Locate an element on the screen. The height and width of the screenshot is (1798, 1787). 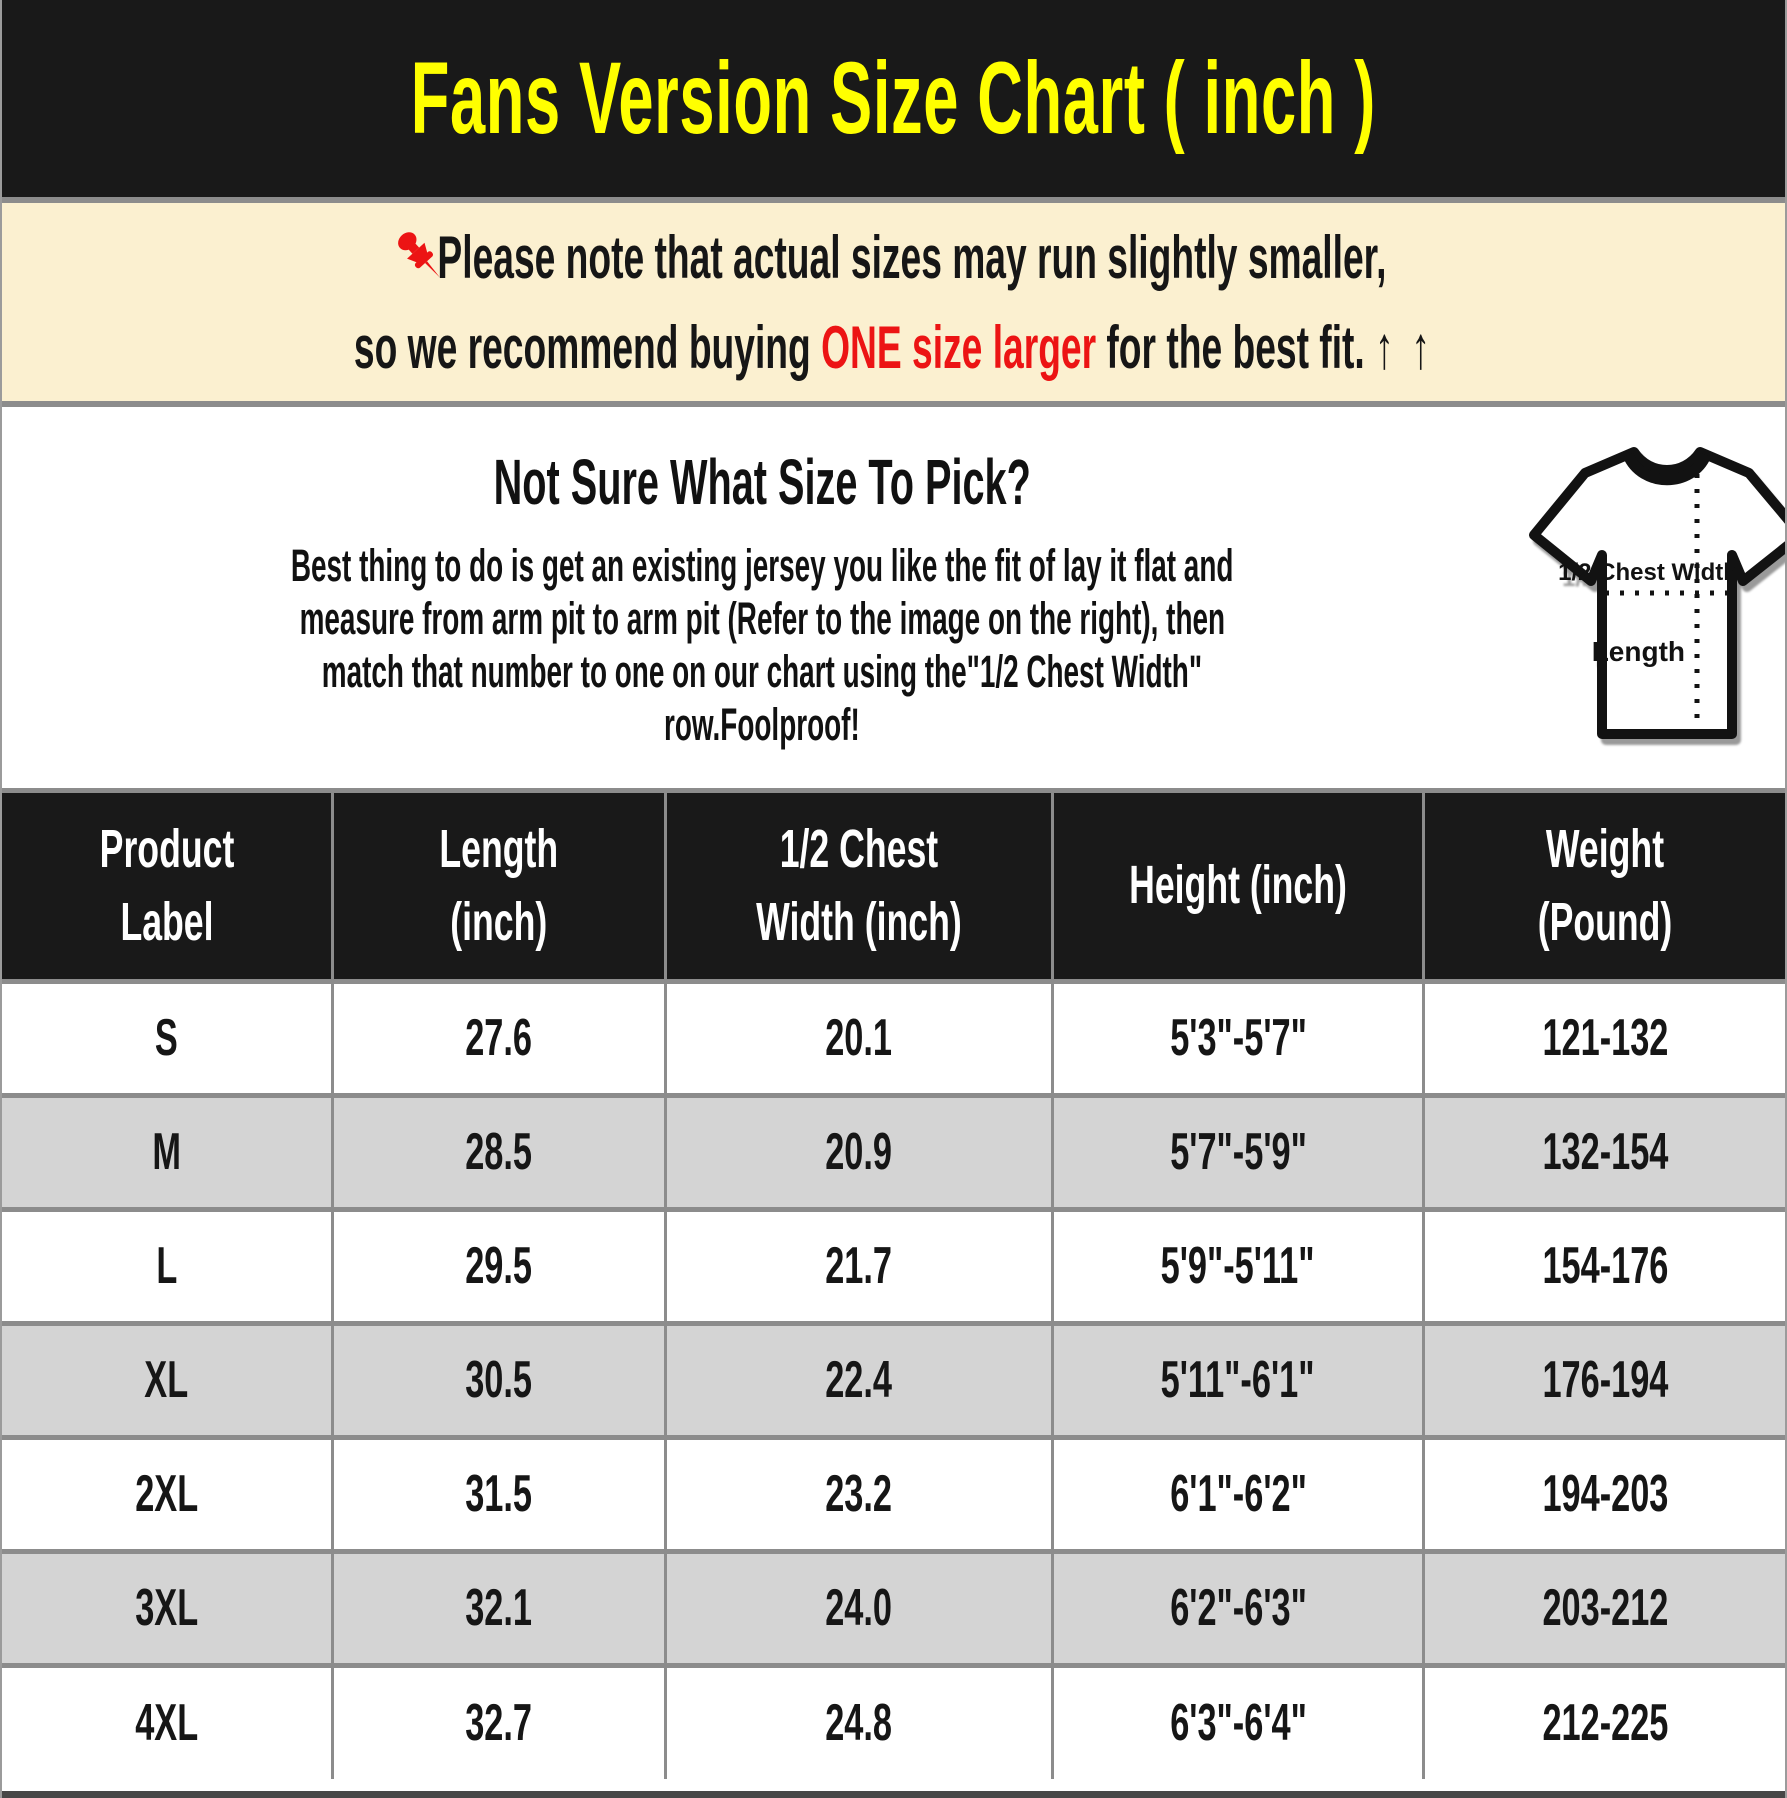
tshirt-diagram: 1/2 Chest Width Length is located at coordinates (1653, 597).